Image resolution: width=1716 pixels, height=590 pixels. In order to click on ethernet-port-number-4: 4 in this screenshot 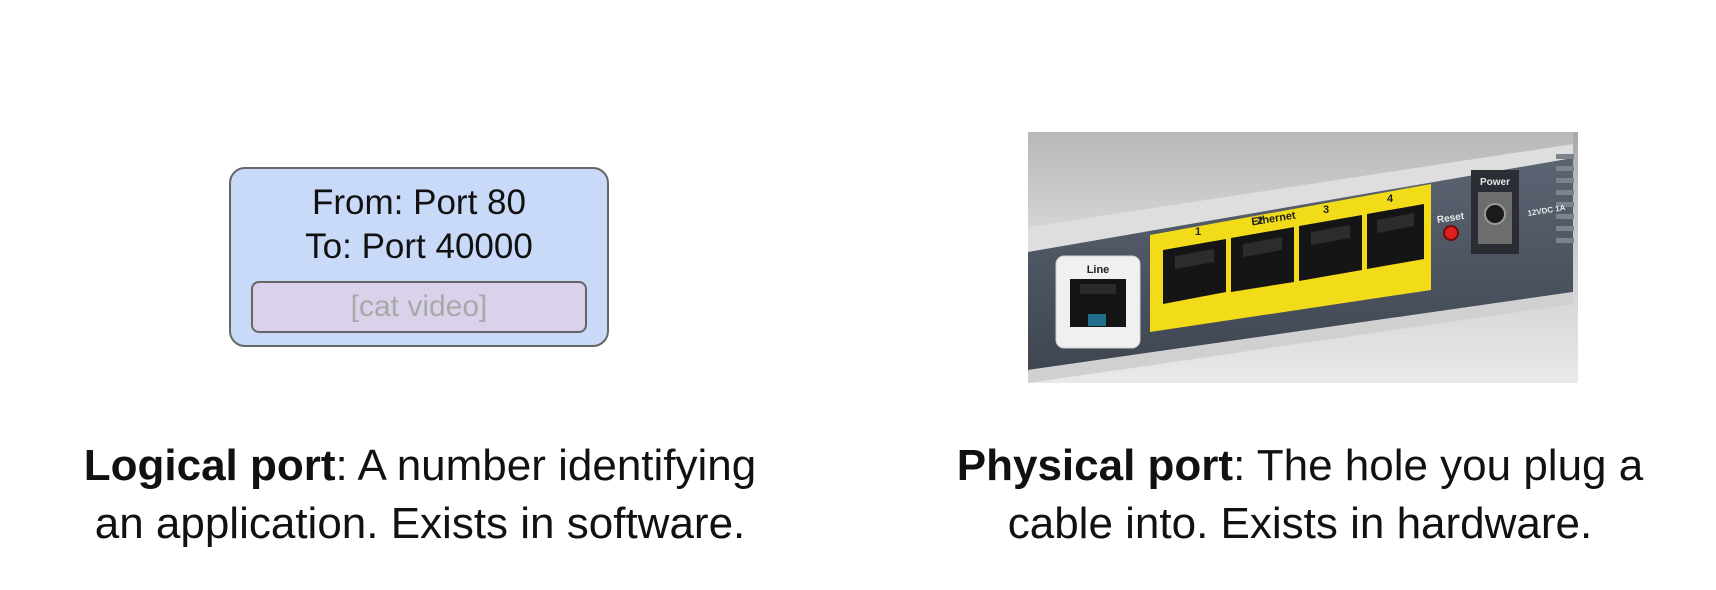, I will do `click(1390, 199)`.